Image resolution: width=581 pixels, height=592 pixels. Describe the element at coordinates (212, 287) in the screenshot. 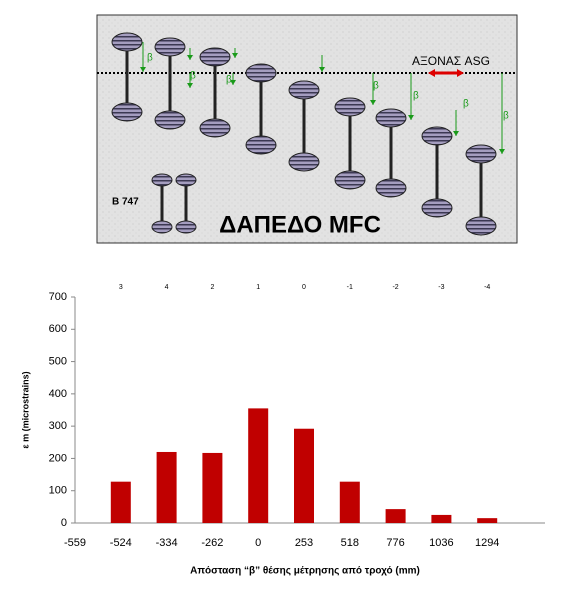

I see `top-tick-label: 2` at that location.